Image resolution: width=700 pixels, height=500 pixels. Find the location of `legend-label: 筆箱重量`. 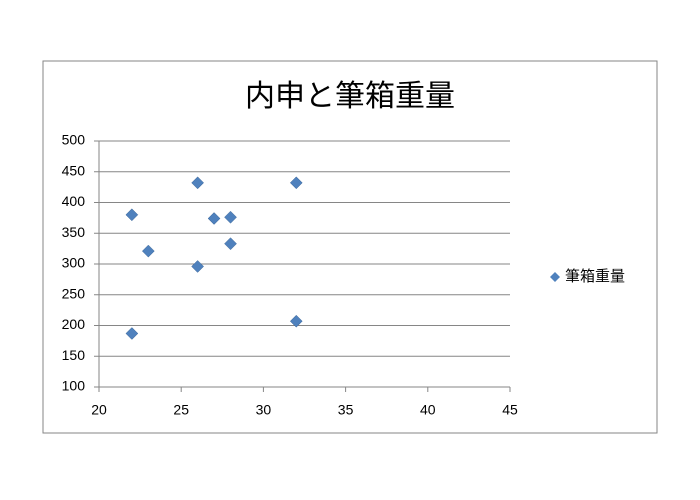

legend-label: 筆箱重量 is located at coordinates (595, 276).